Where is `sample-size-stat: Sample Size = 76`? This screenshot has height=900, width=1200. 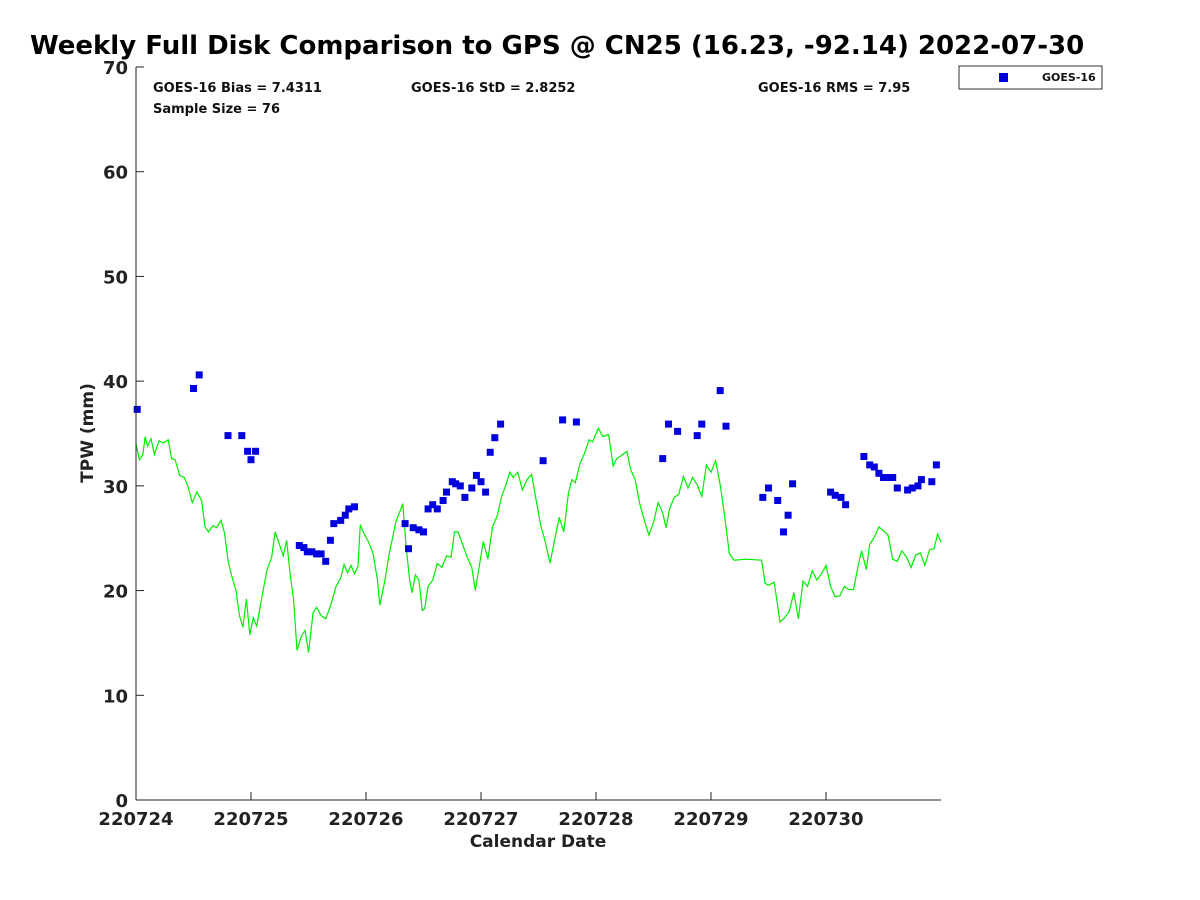 sample-size-stat: Sample Size = 76 is located at coordinates (216, 109).